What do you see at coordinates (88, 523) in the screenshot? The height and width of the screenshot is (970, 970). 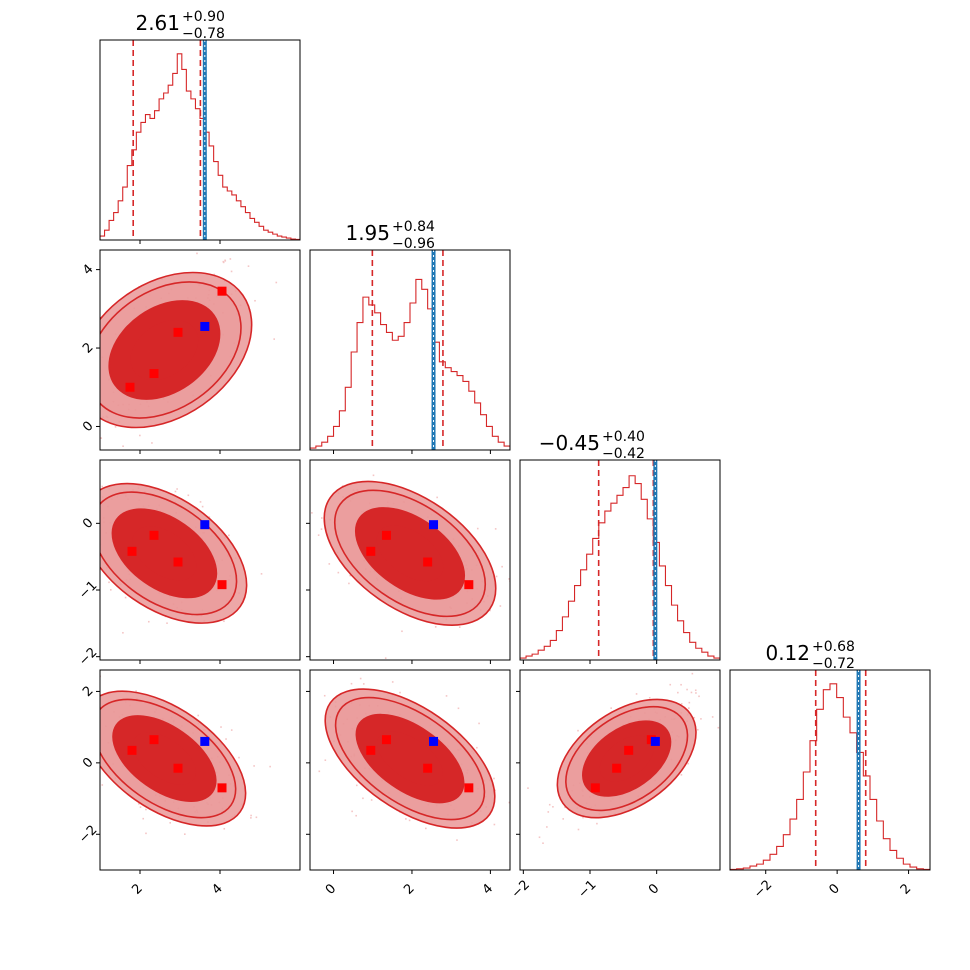 I see `y-tick-label-2-2: 0` at bounding box center [88, 523].